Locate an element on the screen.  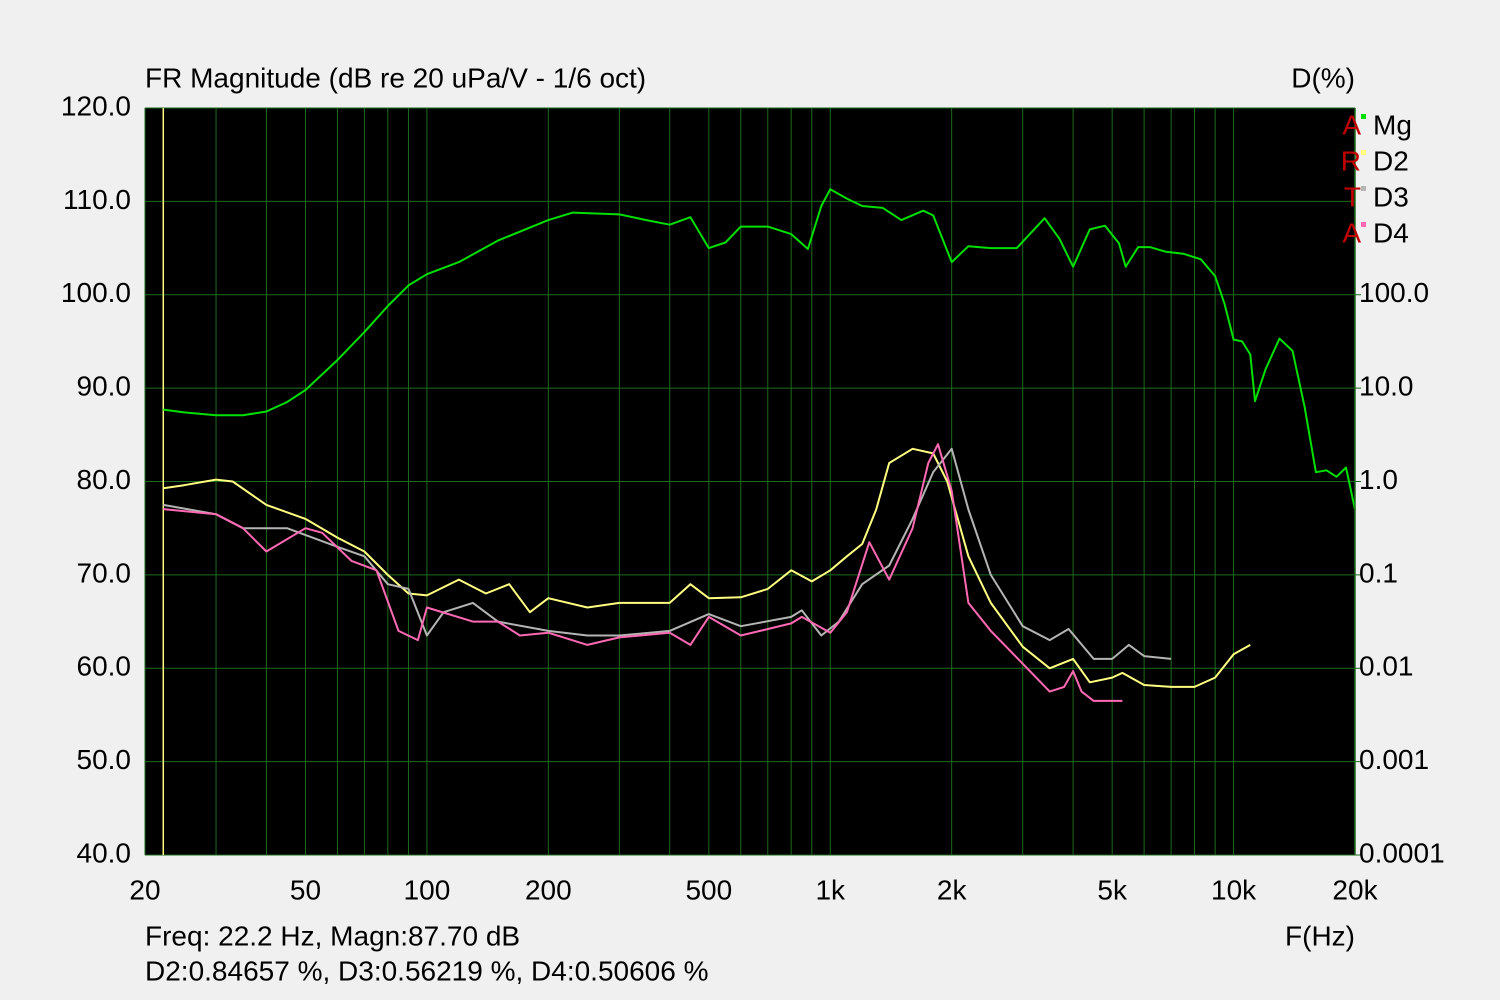
x-tick-label: 200 is located at coordinates (548, 889).